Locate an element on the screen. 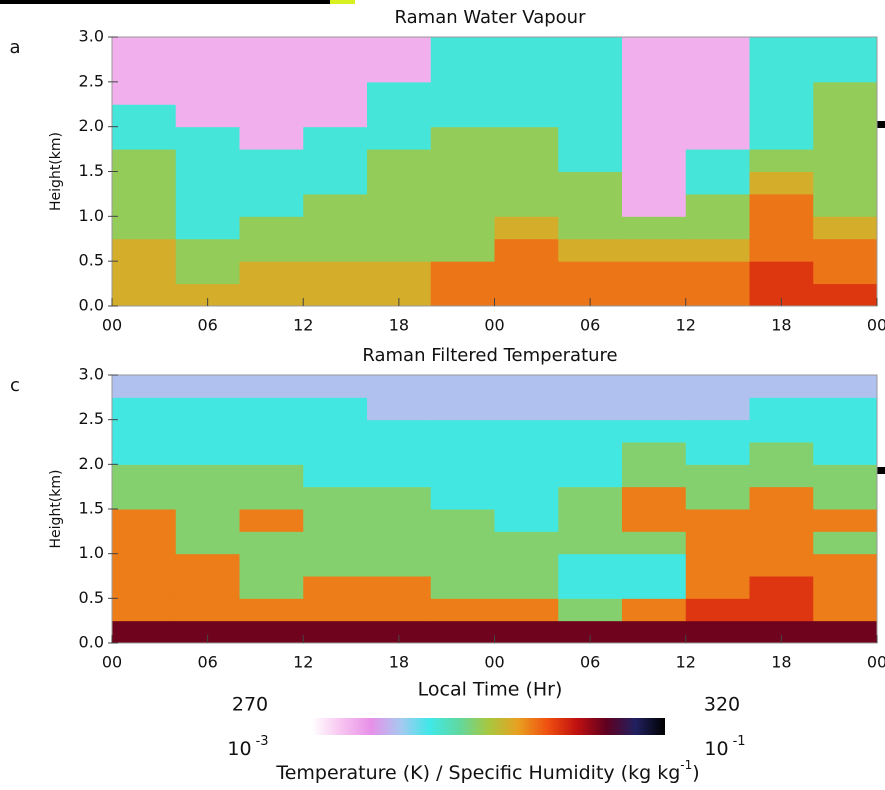 The image size is (885, 790). y-tick-label: 0.0 is located at coordinates (91, 305).